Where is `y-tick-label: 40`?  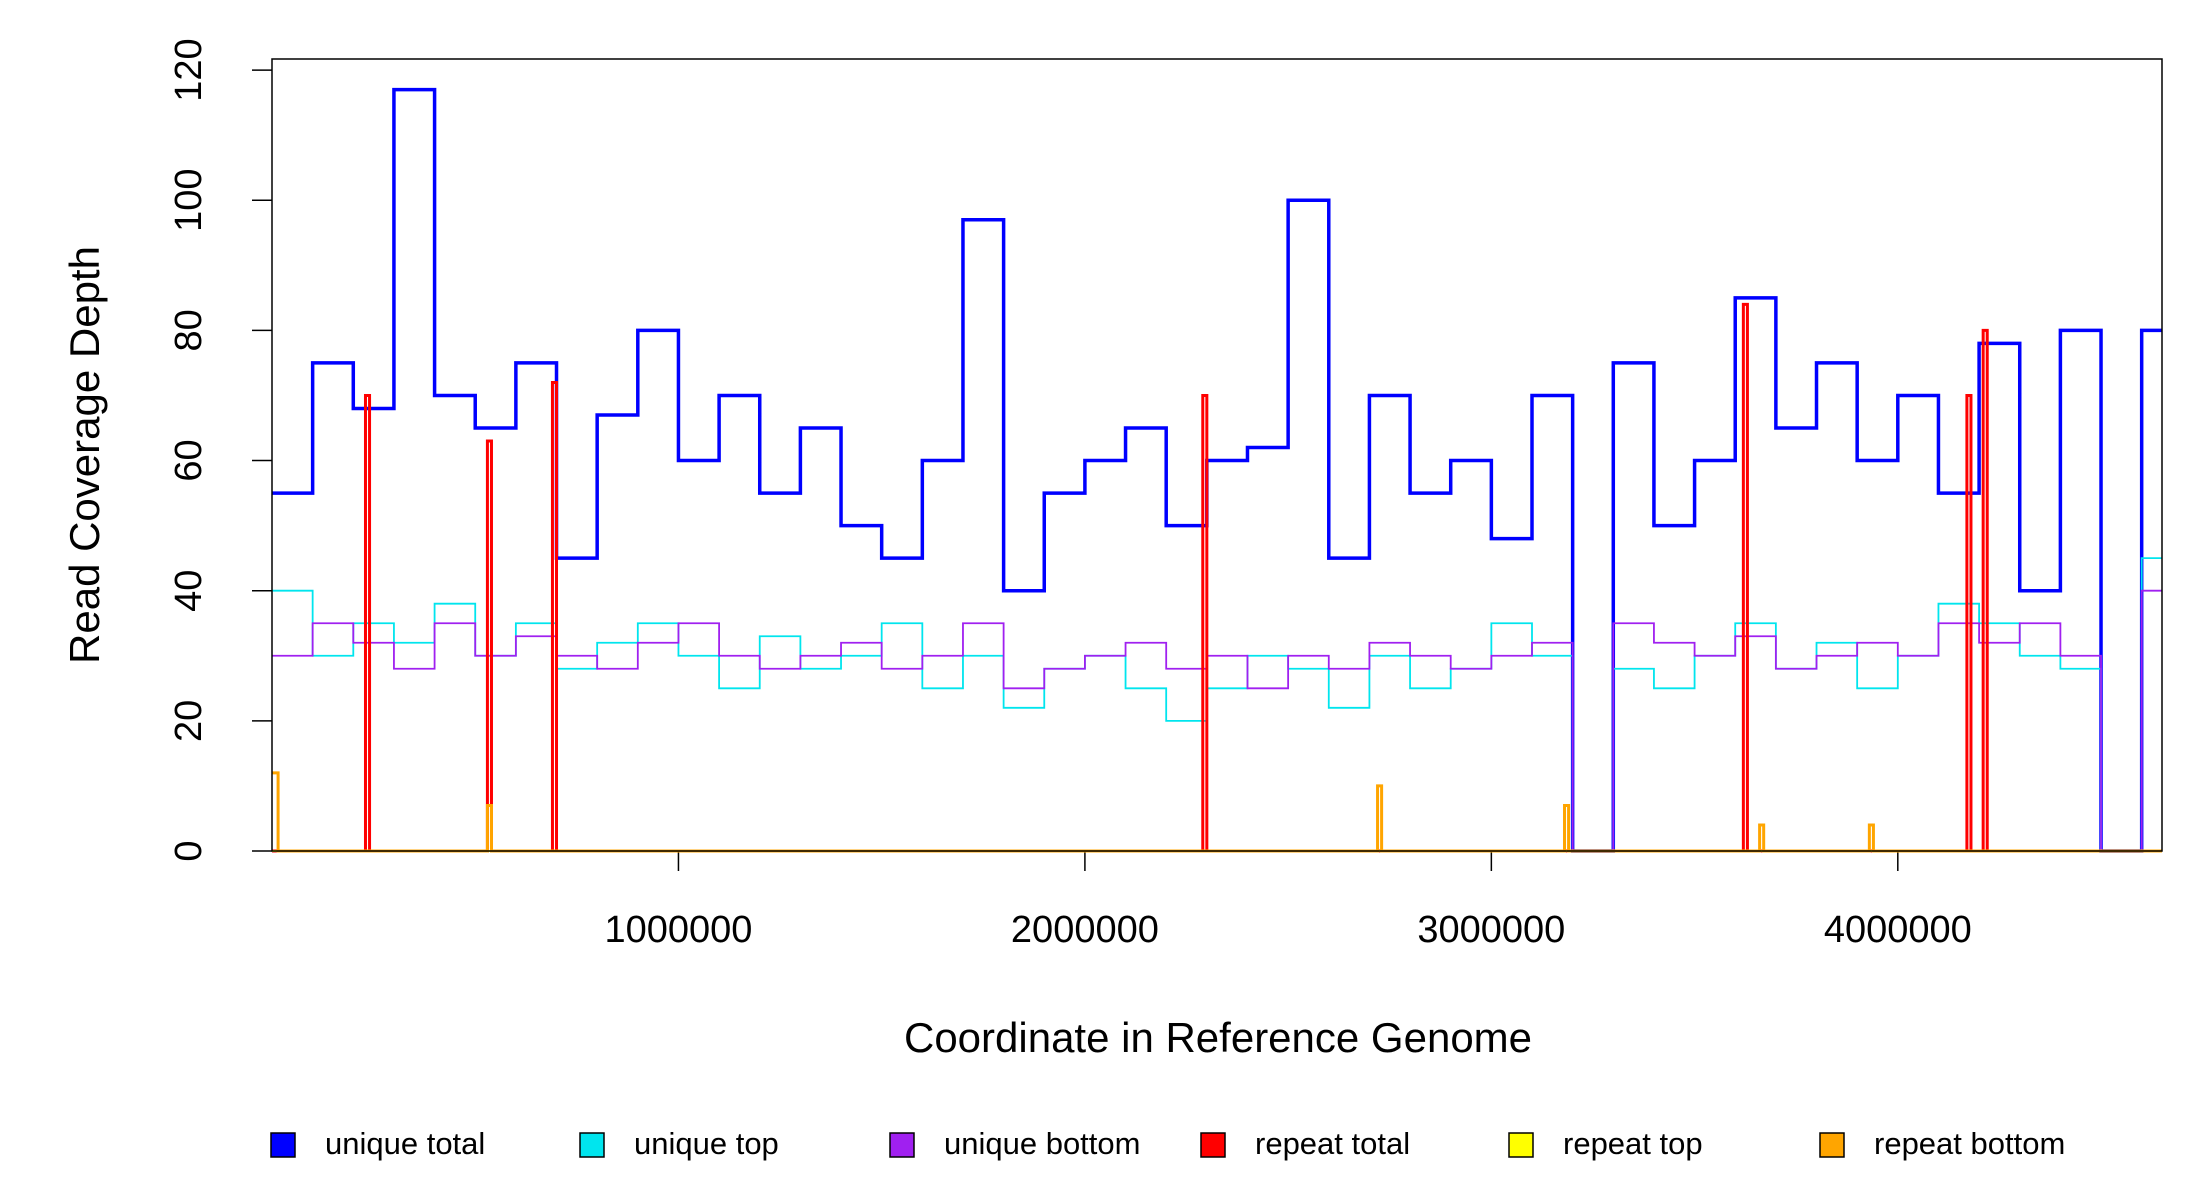
y-tick-label: 40 is located at coordinates (189, 591).